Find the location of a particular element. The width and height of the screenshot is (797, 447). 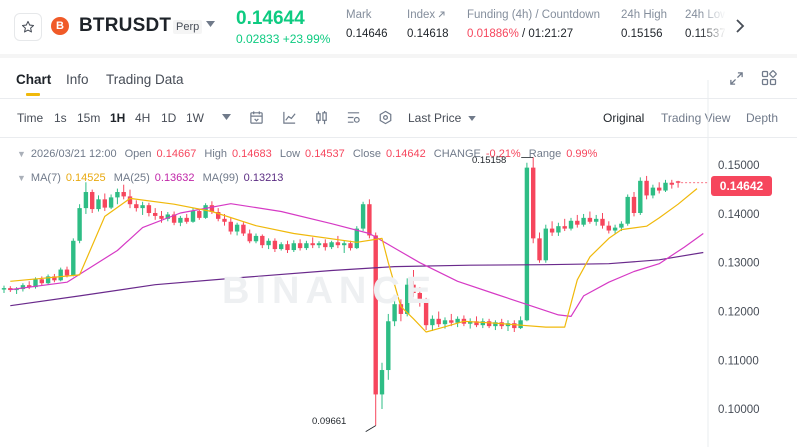

indicators-button is located at coordinates (289, 117).